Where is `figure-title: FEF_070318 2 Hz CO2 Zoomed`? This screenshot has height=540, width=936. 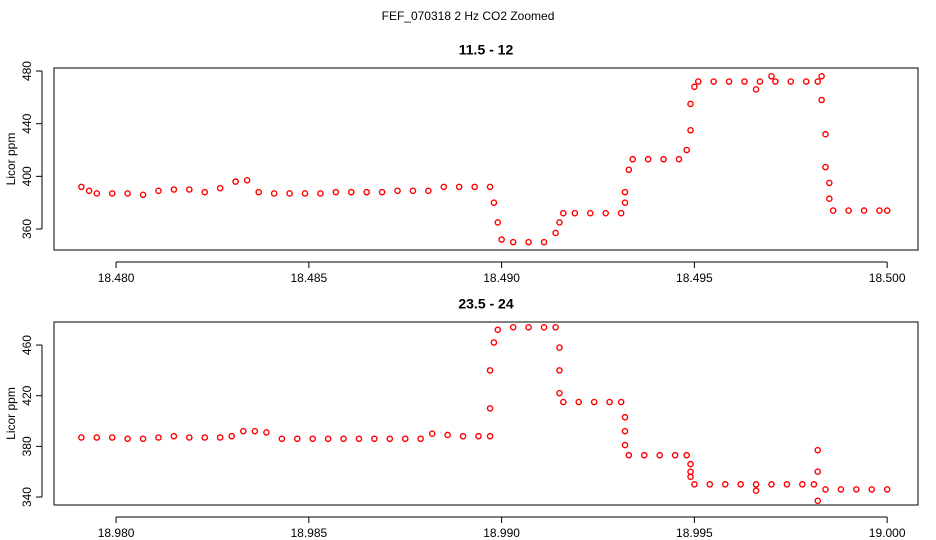 figure-title: FEF_070318 2 Hz CO2 Zoomed is located at coordinates (468, 16).